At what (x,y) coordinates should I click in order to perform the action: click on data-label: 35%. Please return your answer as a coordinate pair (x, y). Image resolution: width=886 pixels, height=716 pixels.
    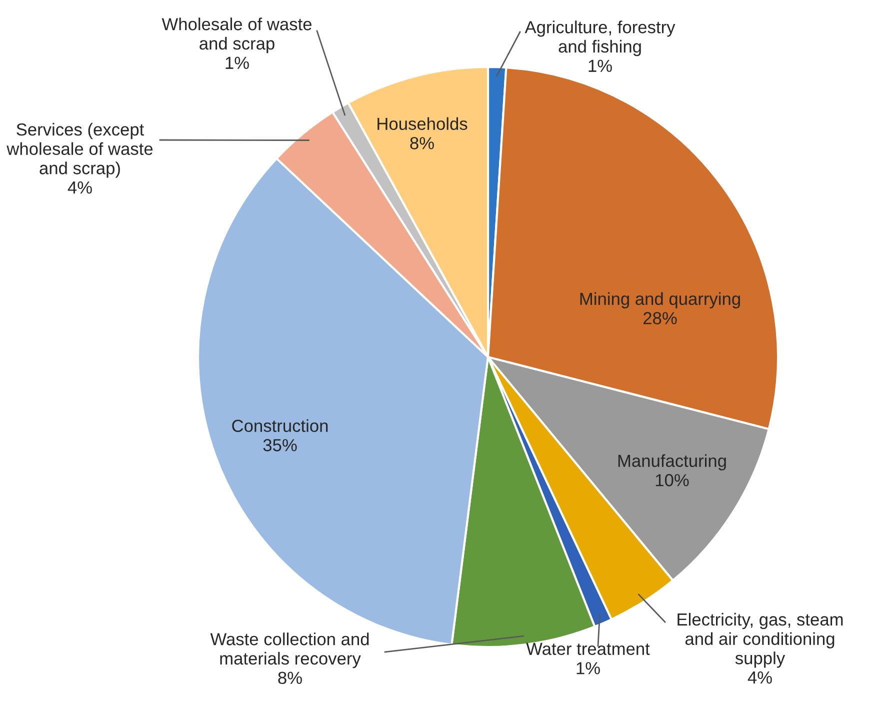
    Looking at the image, I should click on (280, 445).